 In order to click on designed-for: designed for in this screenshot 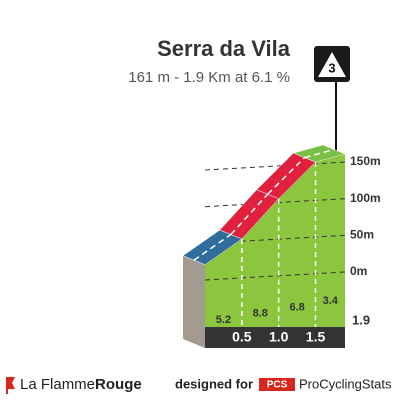, I will do `click(214, 383)`.